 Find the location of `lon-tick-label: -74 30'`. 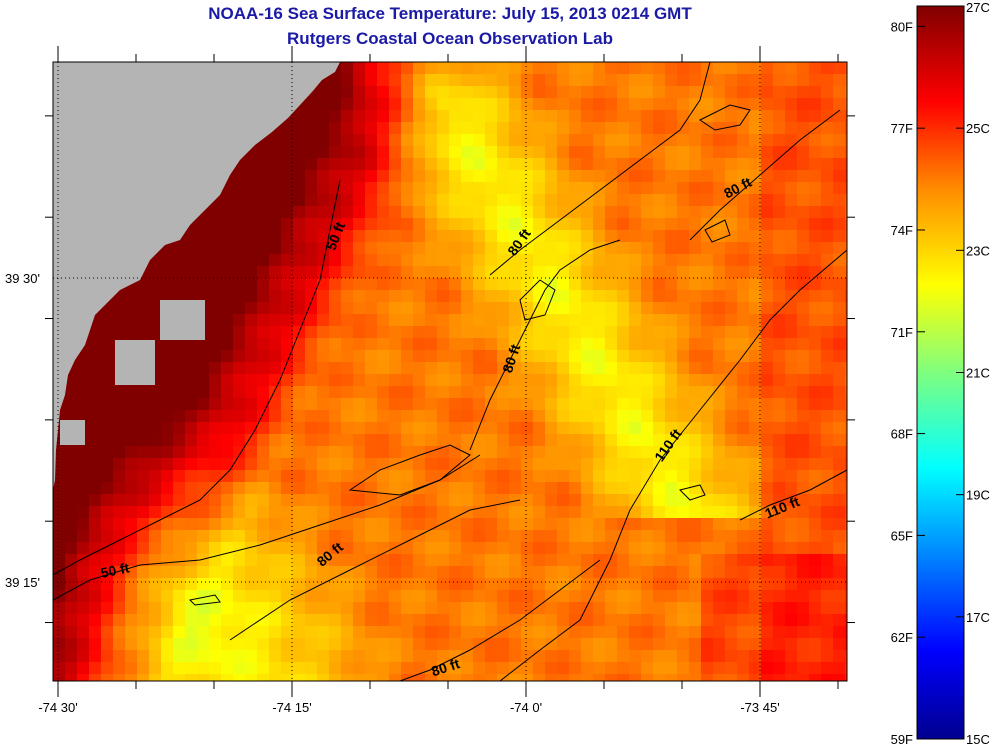

lon-tick-label: -74 30' is located at coordinates (57, 707).